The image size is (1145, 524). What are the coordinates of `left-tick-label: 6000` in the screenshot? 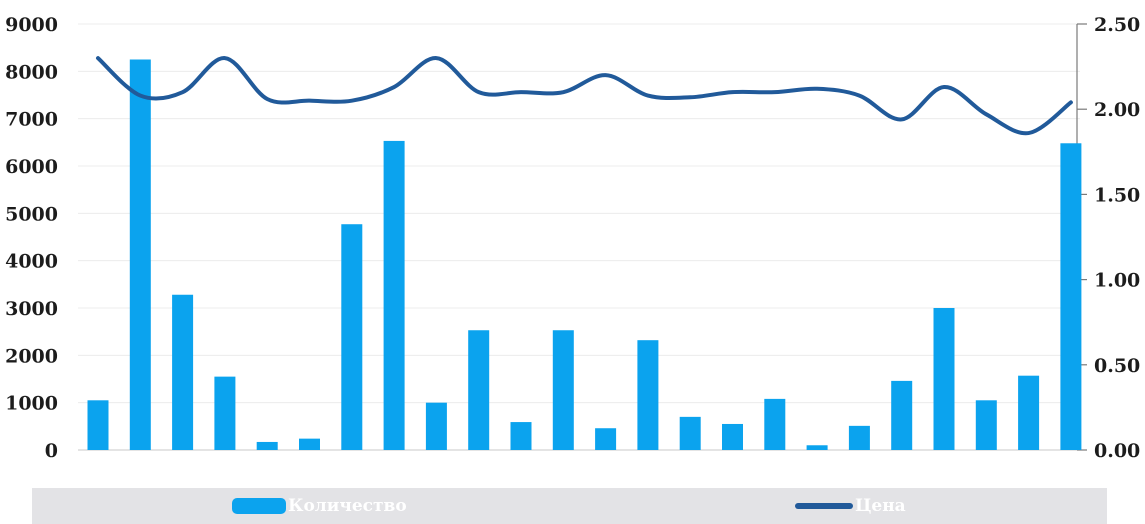 It's located at (31, 167).